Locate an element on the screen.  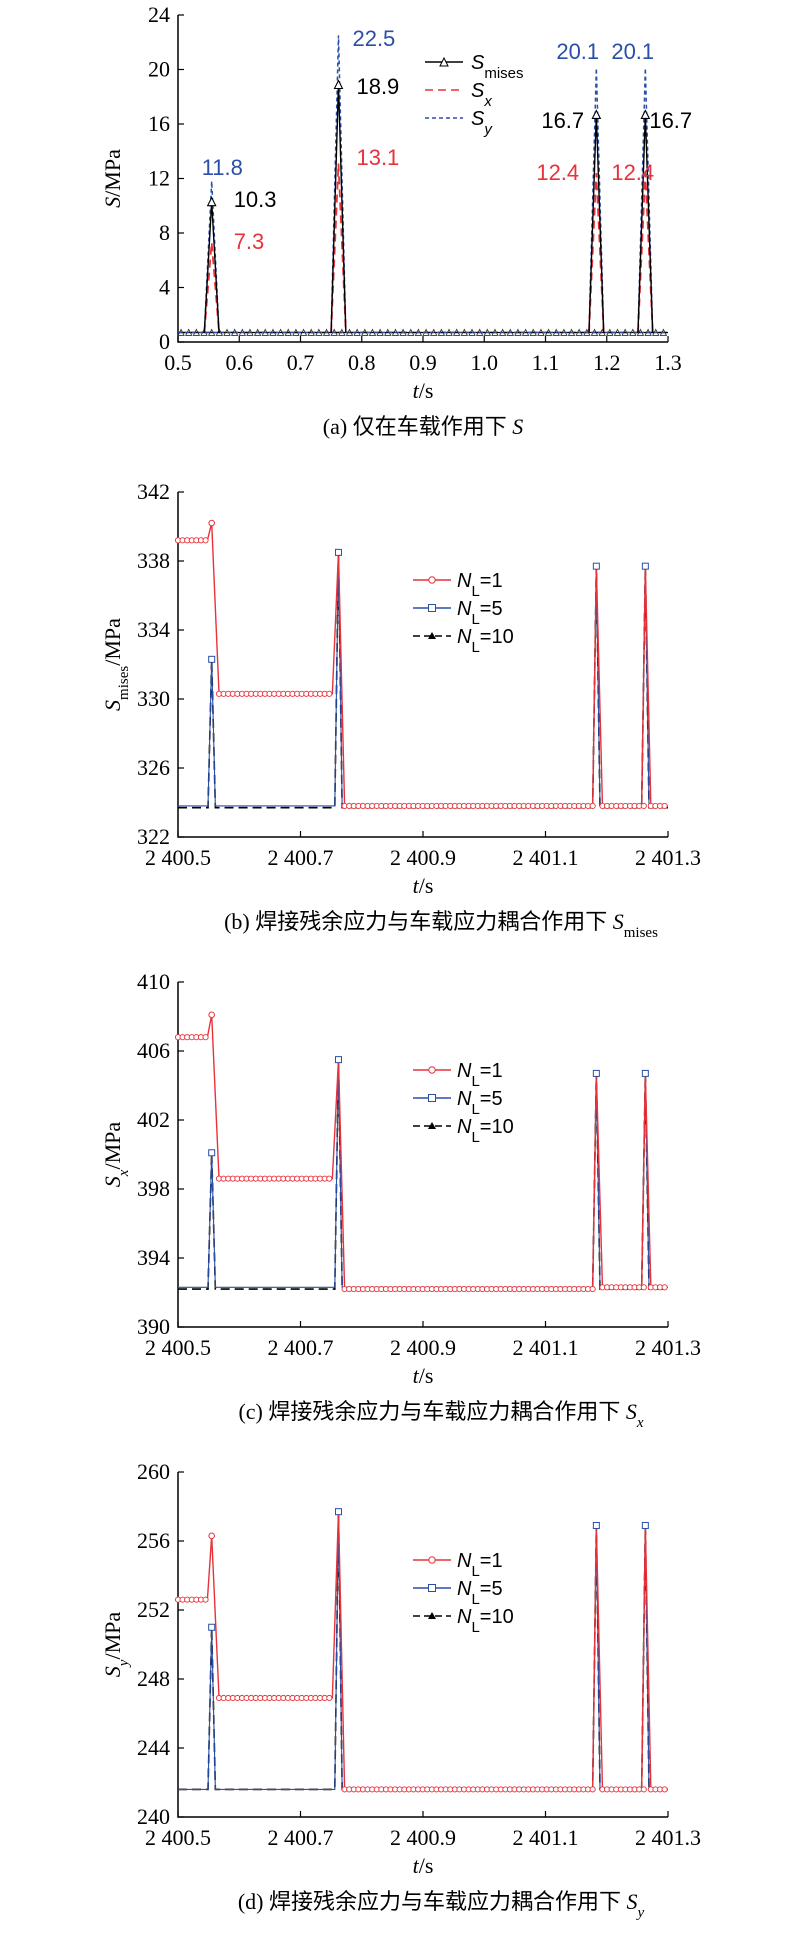
x-tick-label: 0.5 is located at coordinates (178, 362).